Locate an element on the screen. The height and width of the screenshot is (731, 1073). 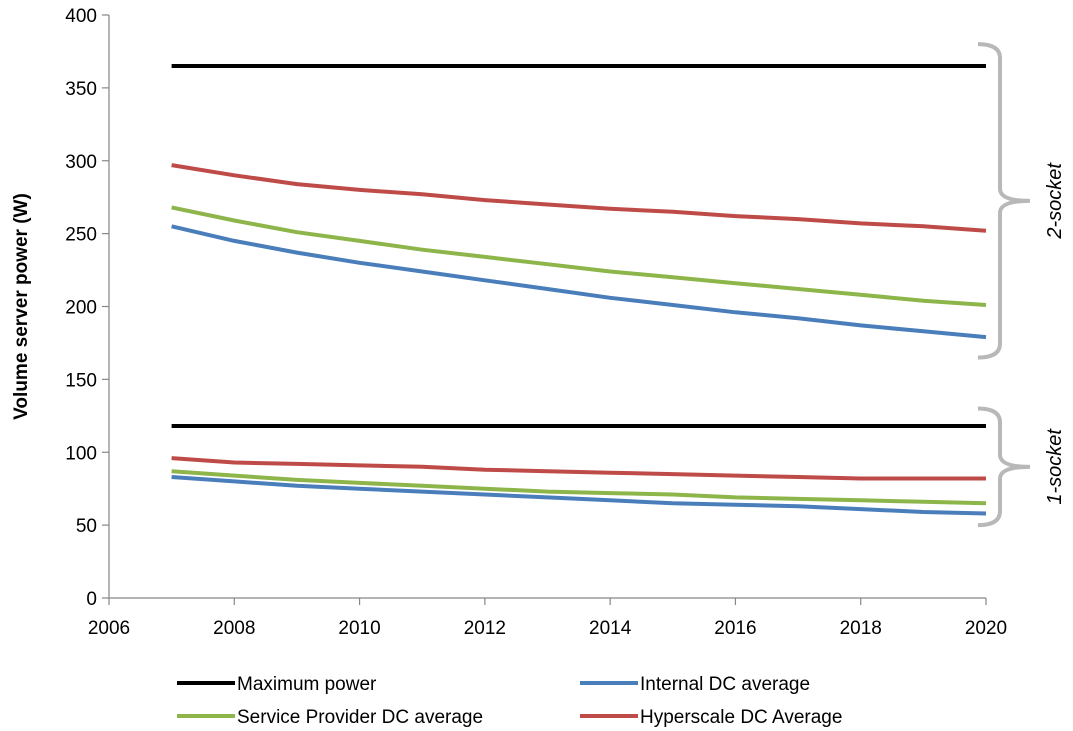
x-tick-label: 2014 is located at coordinates (610, 628).